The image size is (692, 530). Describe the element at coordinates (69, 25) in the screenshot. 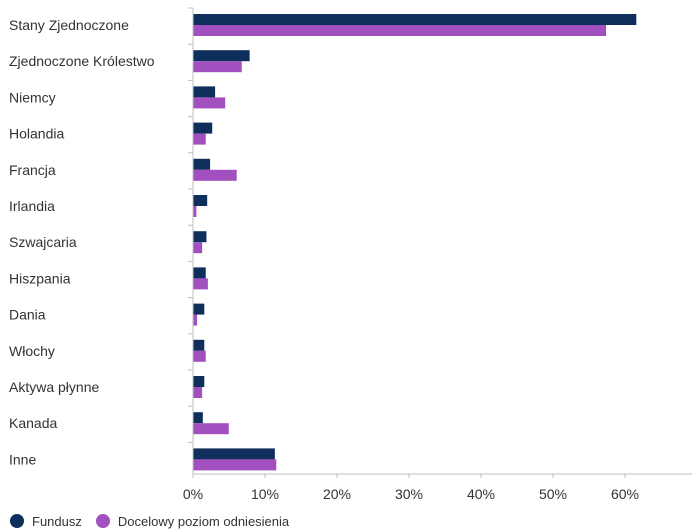

I see `category-label: Stany Zjednoczone` at that location.